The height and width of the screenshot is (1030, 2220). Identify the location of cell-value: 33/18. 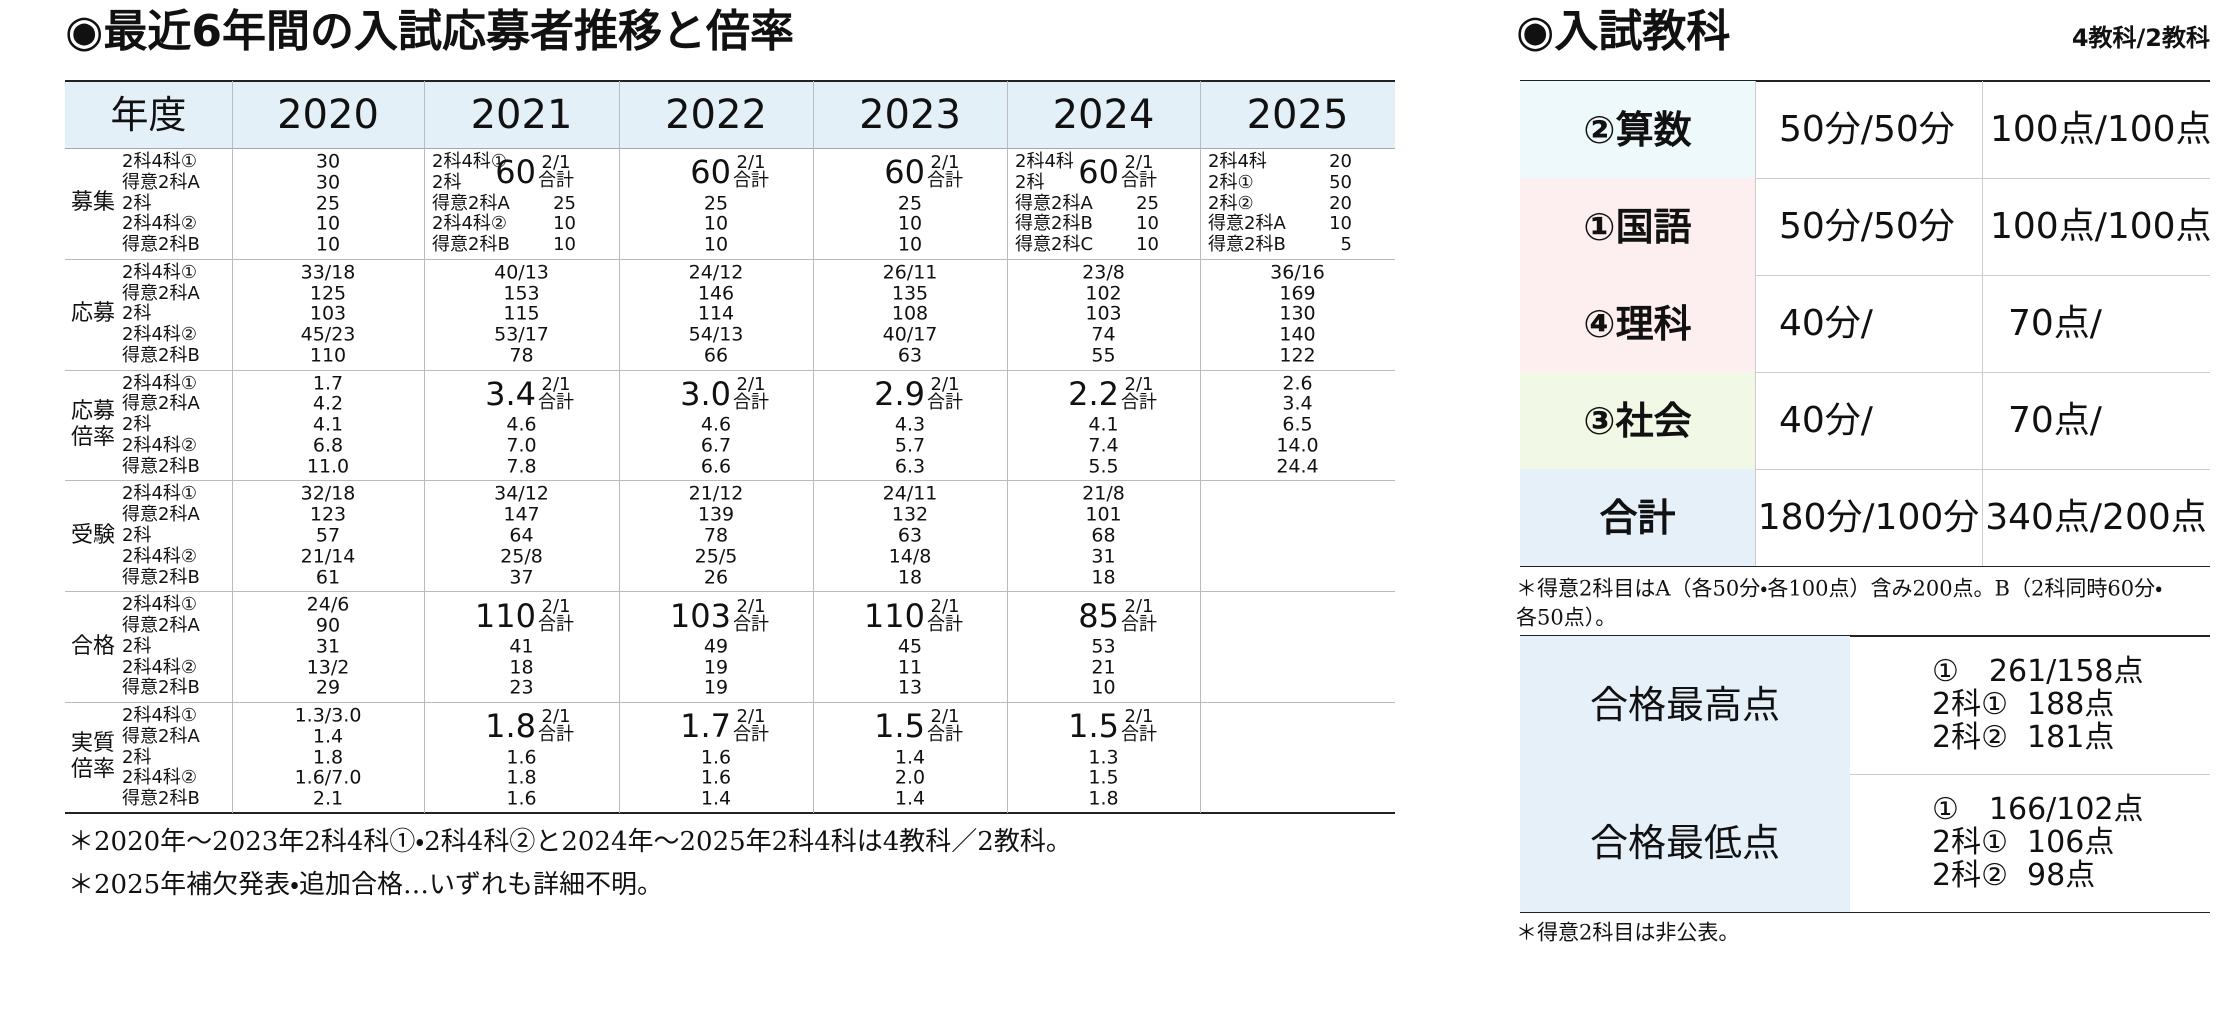
(328, 272).